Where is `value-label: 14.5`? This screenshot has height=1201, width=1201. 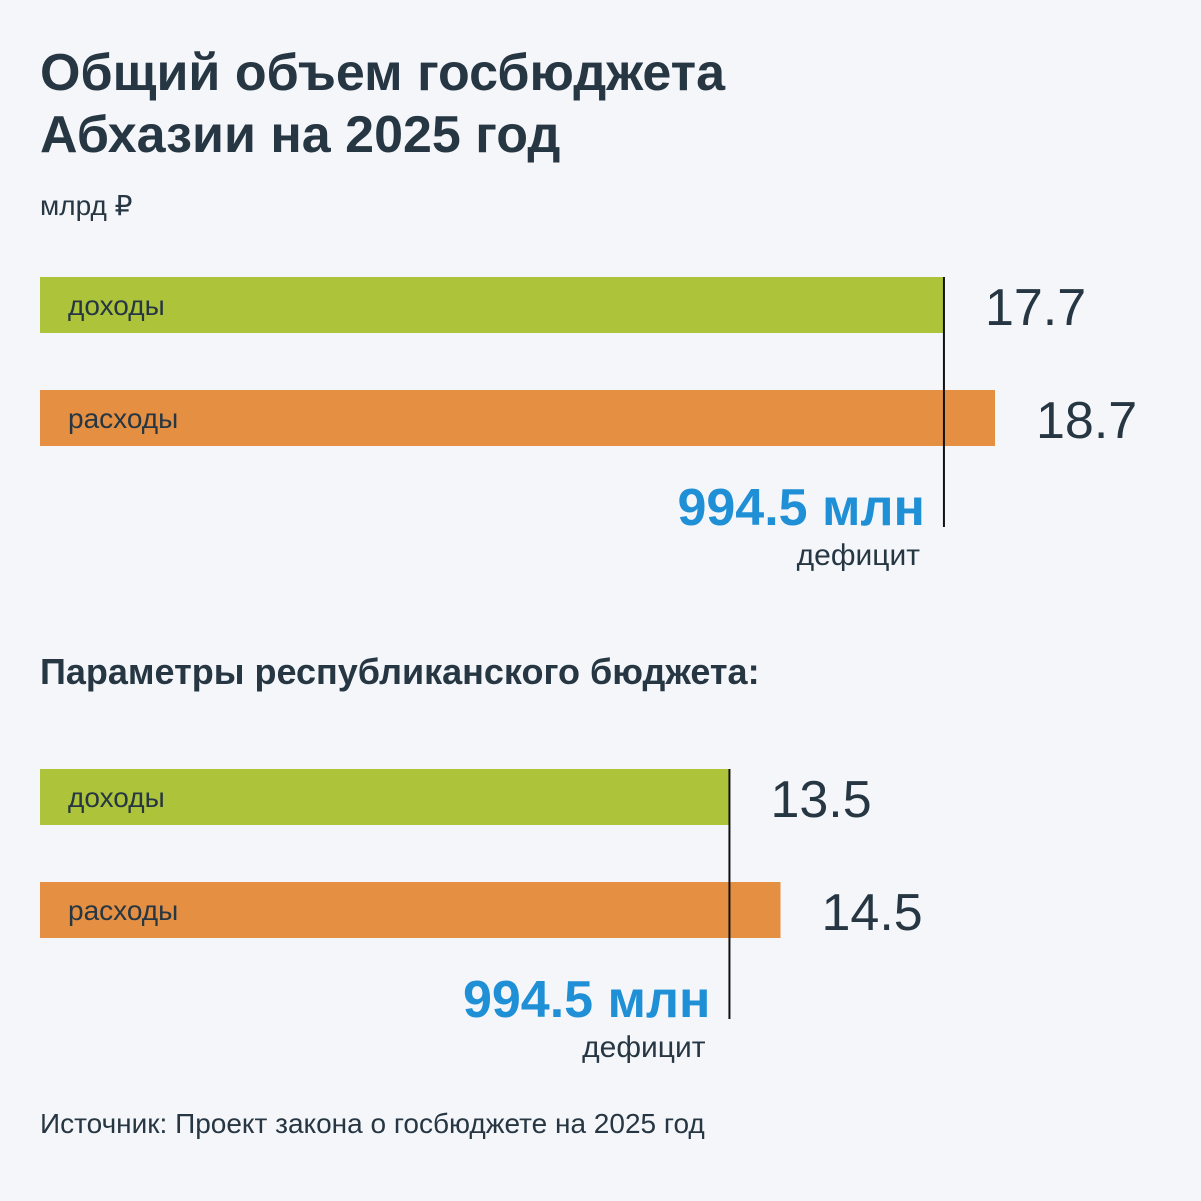
value-label: 14.5 is located at coordinates (872, 913).